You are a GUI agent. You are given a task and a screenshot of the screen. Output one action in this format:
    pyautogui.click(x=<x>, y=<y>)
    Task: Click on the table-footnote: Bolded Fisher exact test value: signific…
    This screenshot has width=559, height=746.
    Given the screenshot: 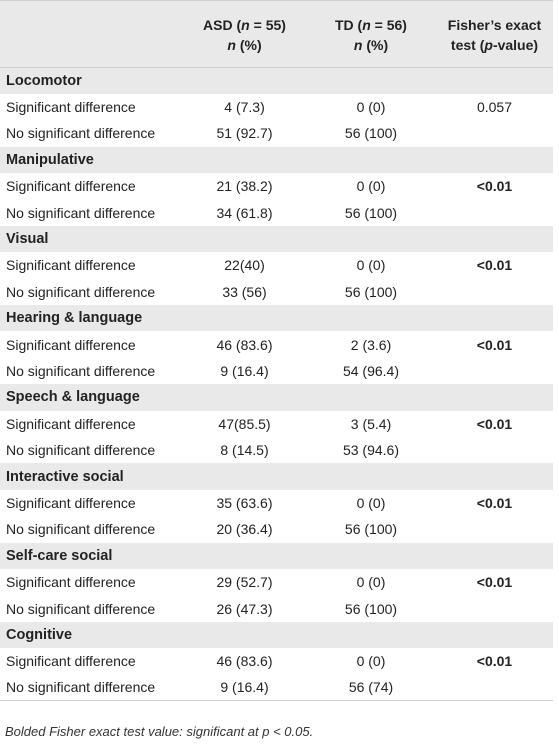 What is the action you would take?
    pyautogui.click(x=159, y=731)
    